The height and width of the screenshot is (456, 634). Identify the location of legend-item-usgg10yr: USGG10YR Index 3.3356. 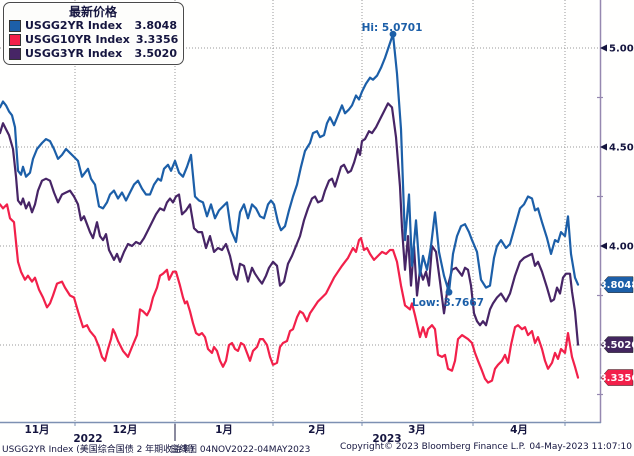
(94, 40).